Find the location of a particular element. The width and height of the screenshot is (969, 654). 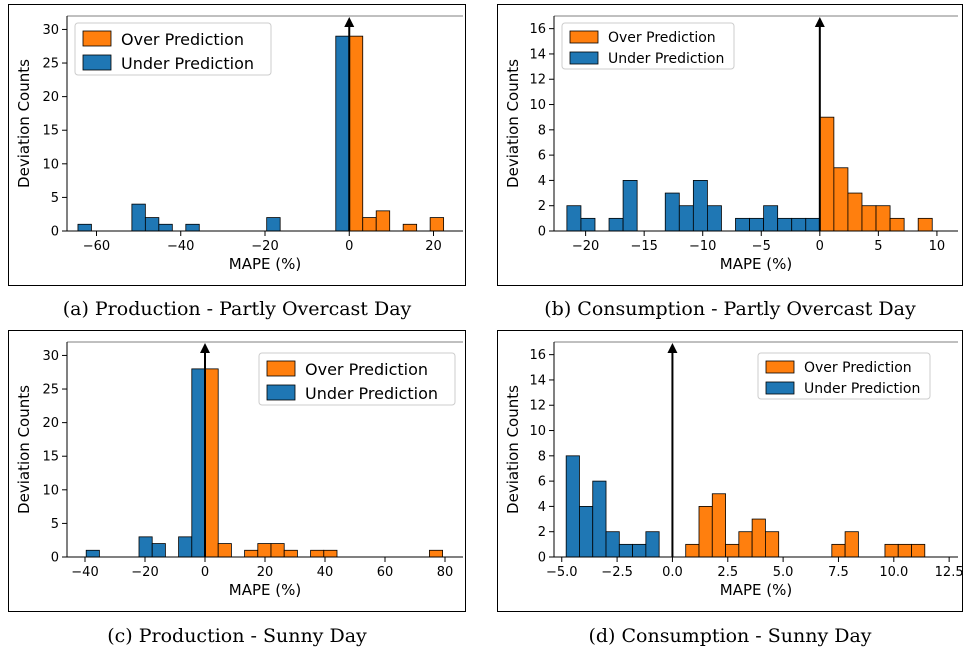

x-tick-label: 5.0 is located at coordinates (783, 572).